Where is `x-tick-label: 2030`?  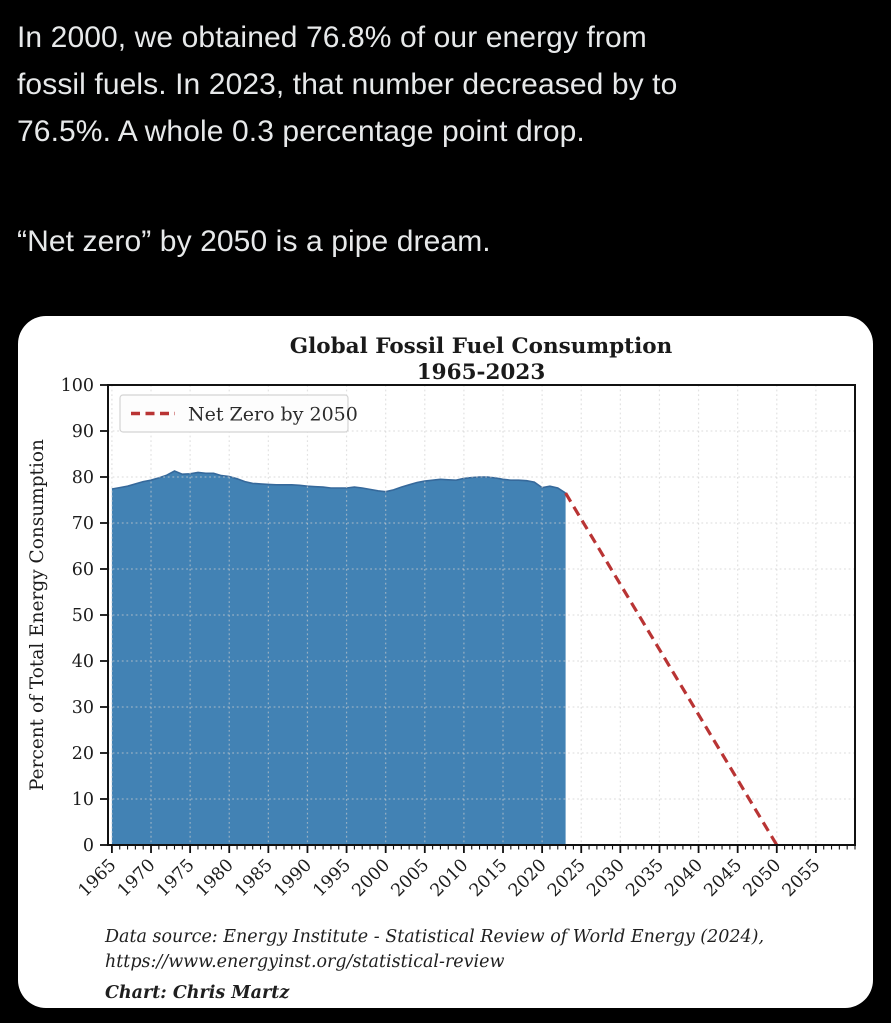 x-tick-label: 2030 is located at coordinates (606, 878).